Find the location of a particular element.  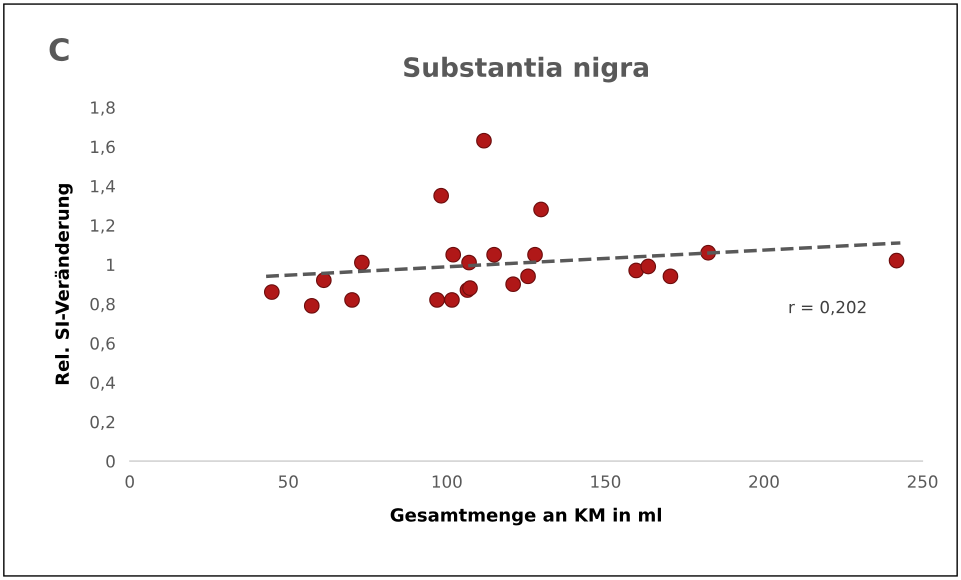

y-tick-label: 1,2 is located at coordinates (102, 226).